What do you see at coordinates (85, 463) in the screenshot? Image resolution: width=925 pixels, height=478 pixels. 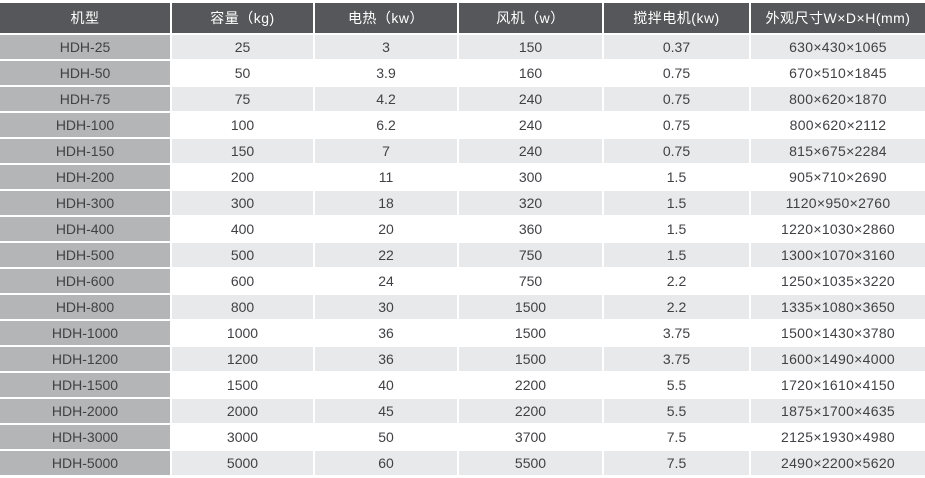 I see `cell-model: HDH-5000` at bounding box center [85, 463].